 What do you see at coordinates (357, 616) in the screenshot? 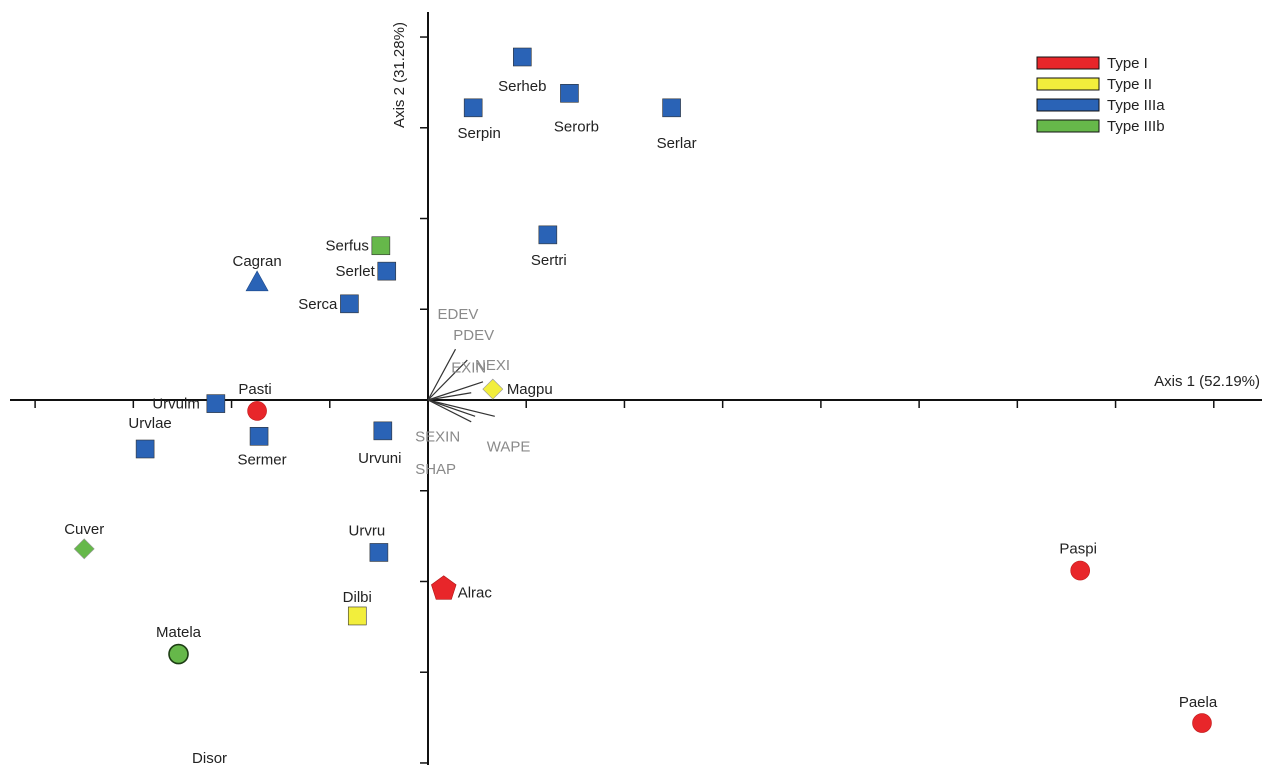
I see `marker-dilbi` at bounding box center [357, 616].